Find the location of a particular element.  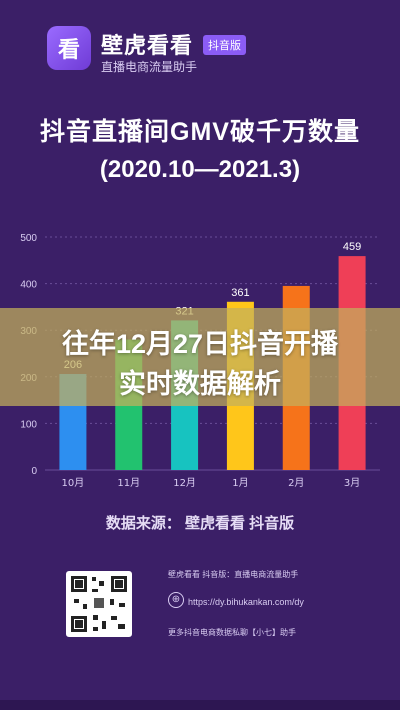

x-tick-label: 12月 is located at coordinates (184, 483).